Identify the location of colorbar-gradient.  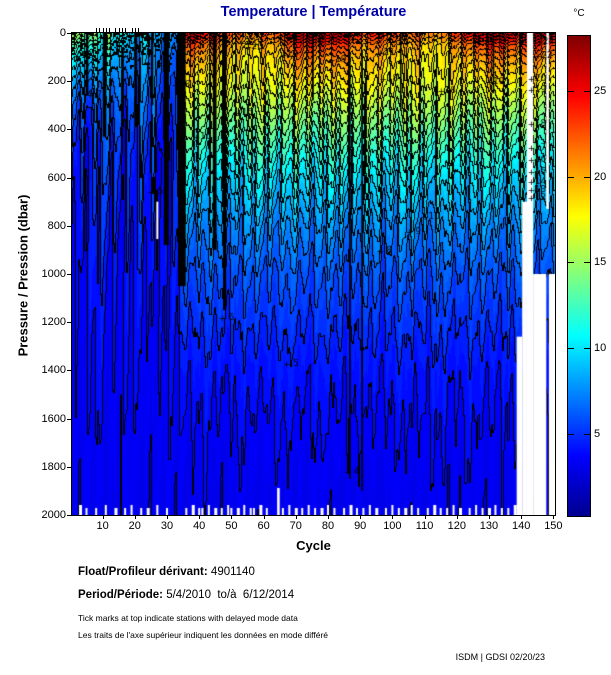
(579, 276).